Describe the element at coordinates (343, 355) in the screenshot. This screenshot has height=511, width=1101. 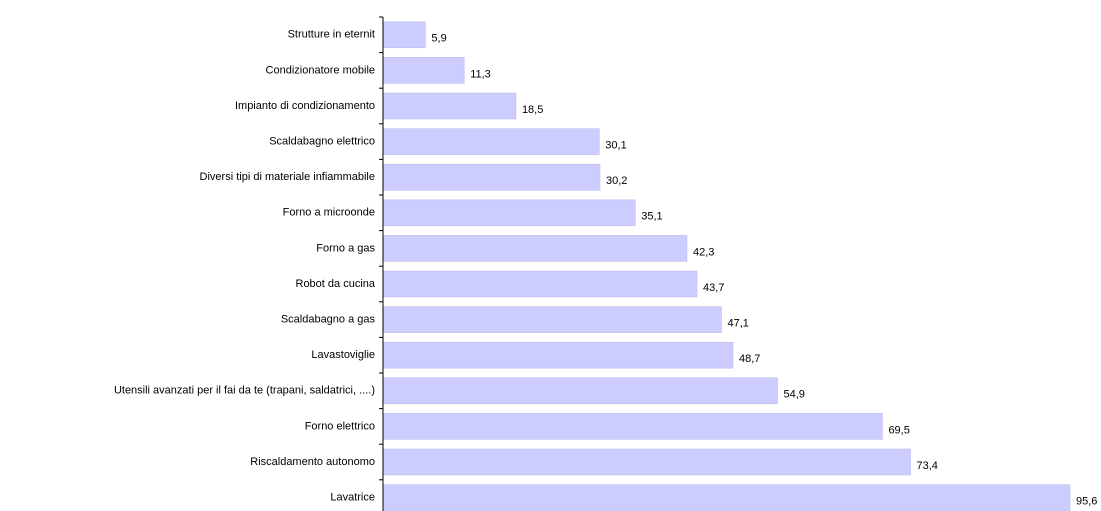
I see `category-label: Lavastoviglie` at that location.